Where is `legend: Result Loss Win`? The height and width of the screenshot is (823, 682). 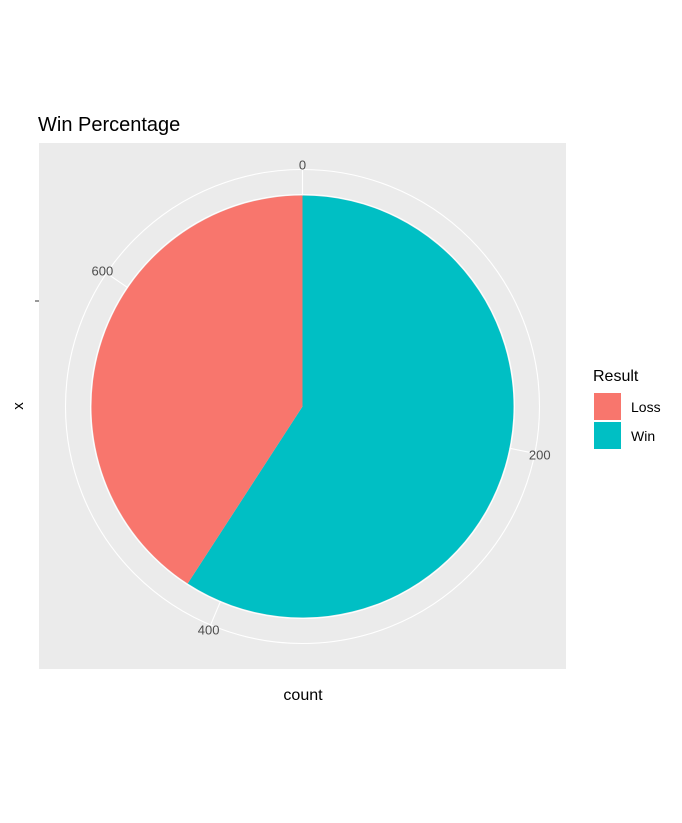
legend: Result Loss Win is located at coordinates (627, 408).